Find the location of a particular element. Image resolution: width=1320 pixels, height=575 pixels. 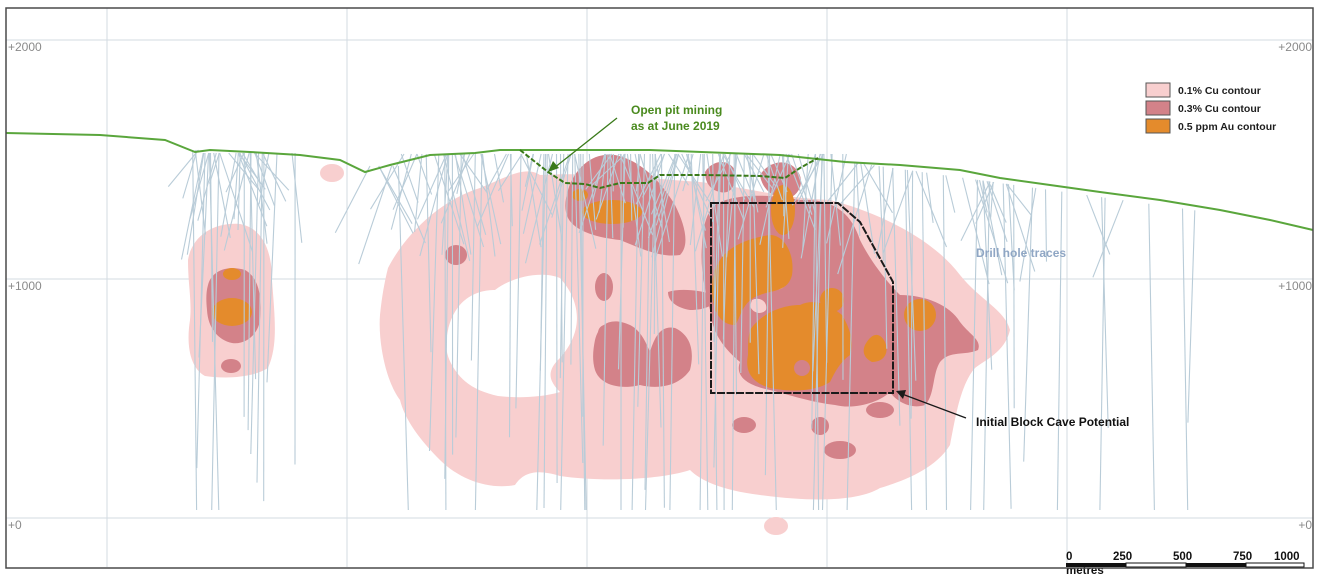

elevation-label-2000-left: +2000 is located at coordinates (25, 47).